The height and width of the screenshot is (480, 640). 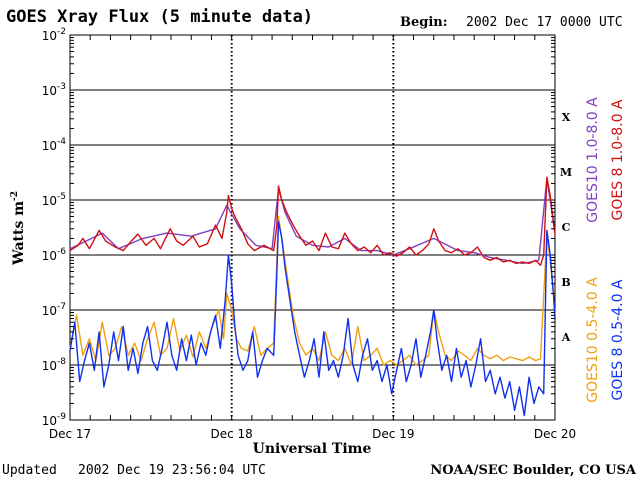 What do you see at coordinates (61, 417) in the screenshot?
I see `y-tick-exponent: -9` at bounding box center [61, 417].